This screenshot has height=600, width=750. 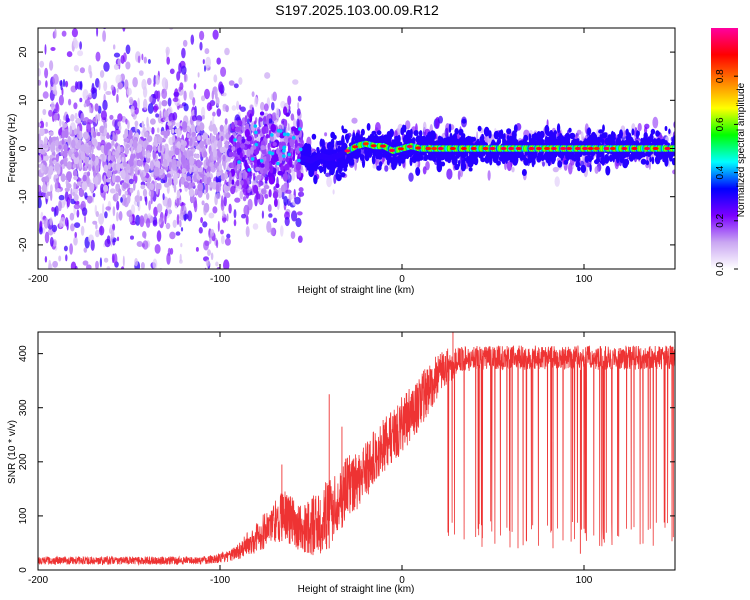 What do you see at coordinates (23, 570) in the screenshot?
I see `y-tick-label: 0` at bounding box center [23, 570].